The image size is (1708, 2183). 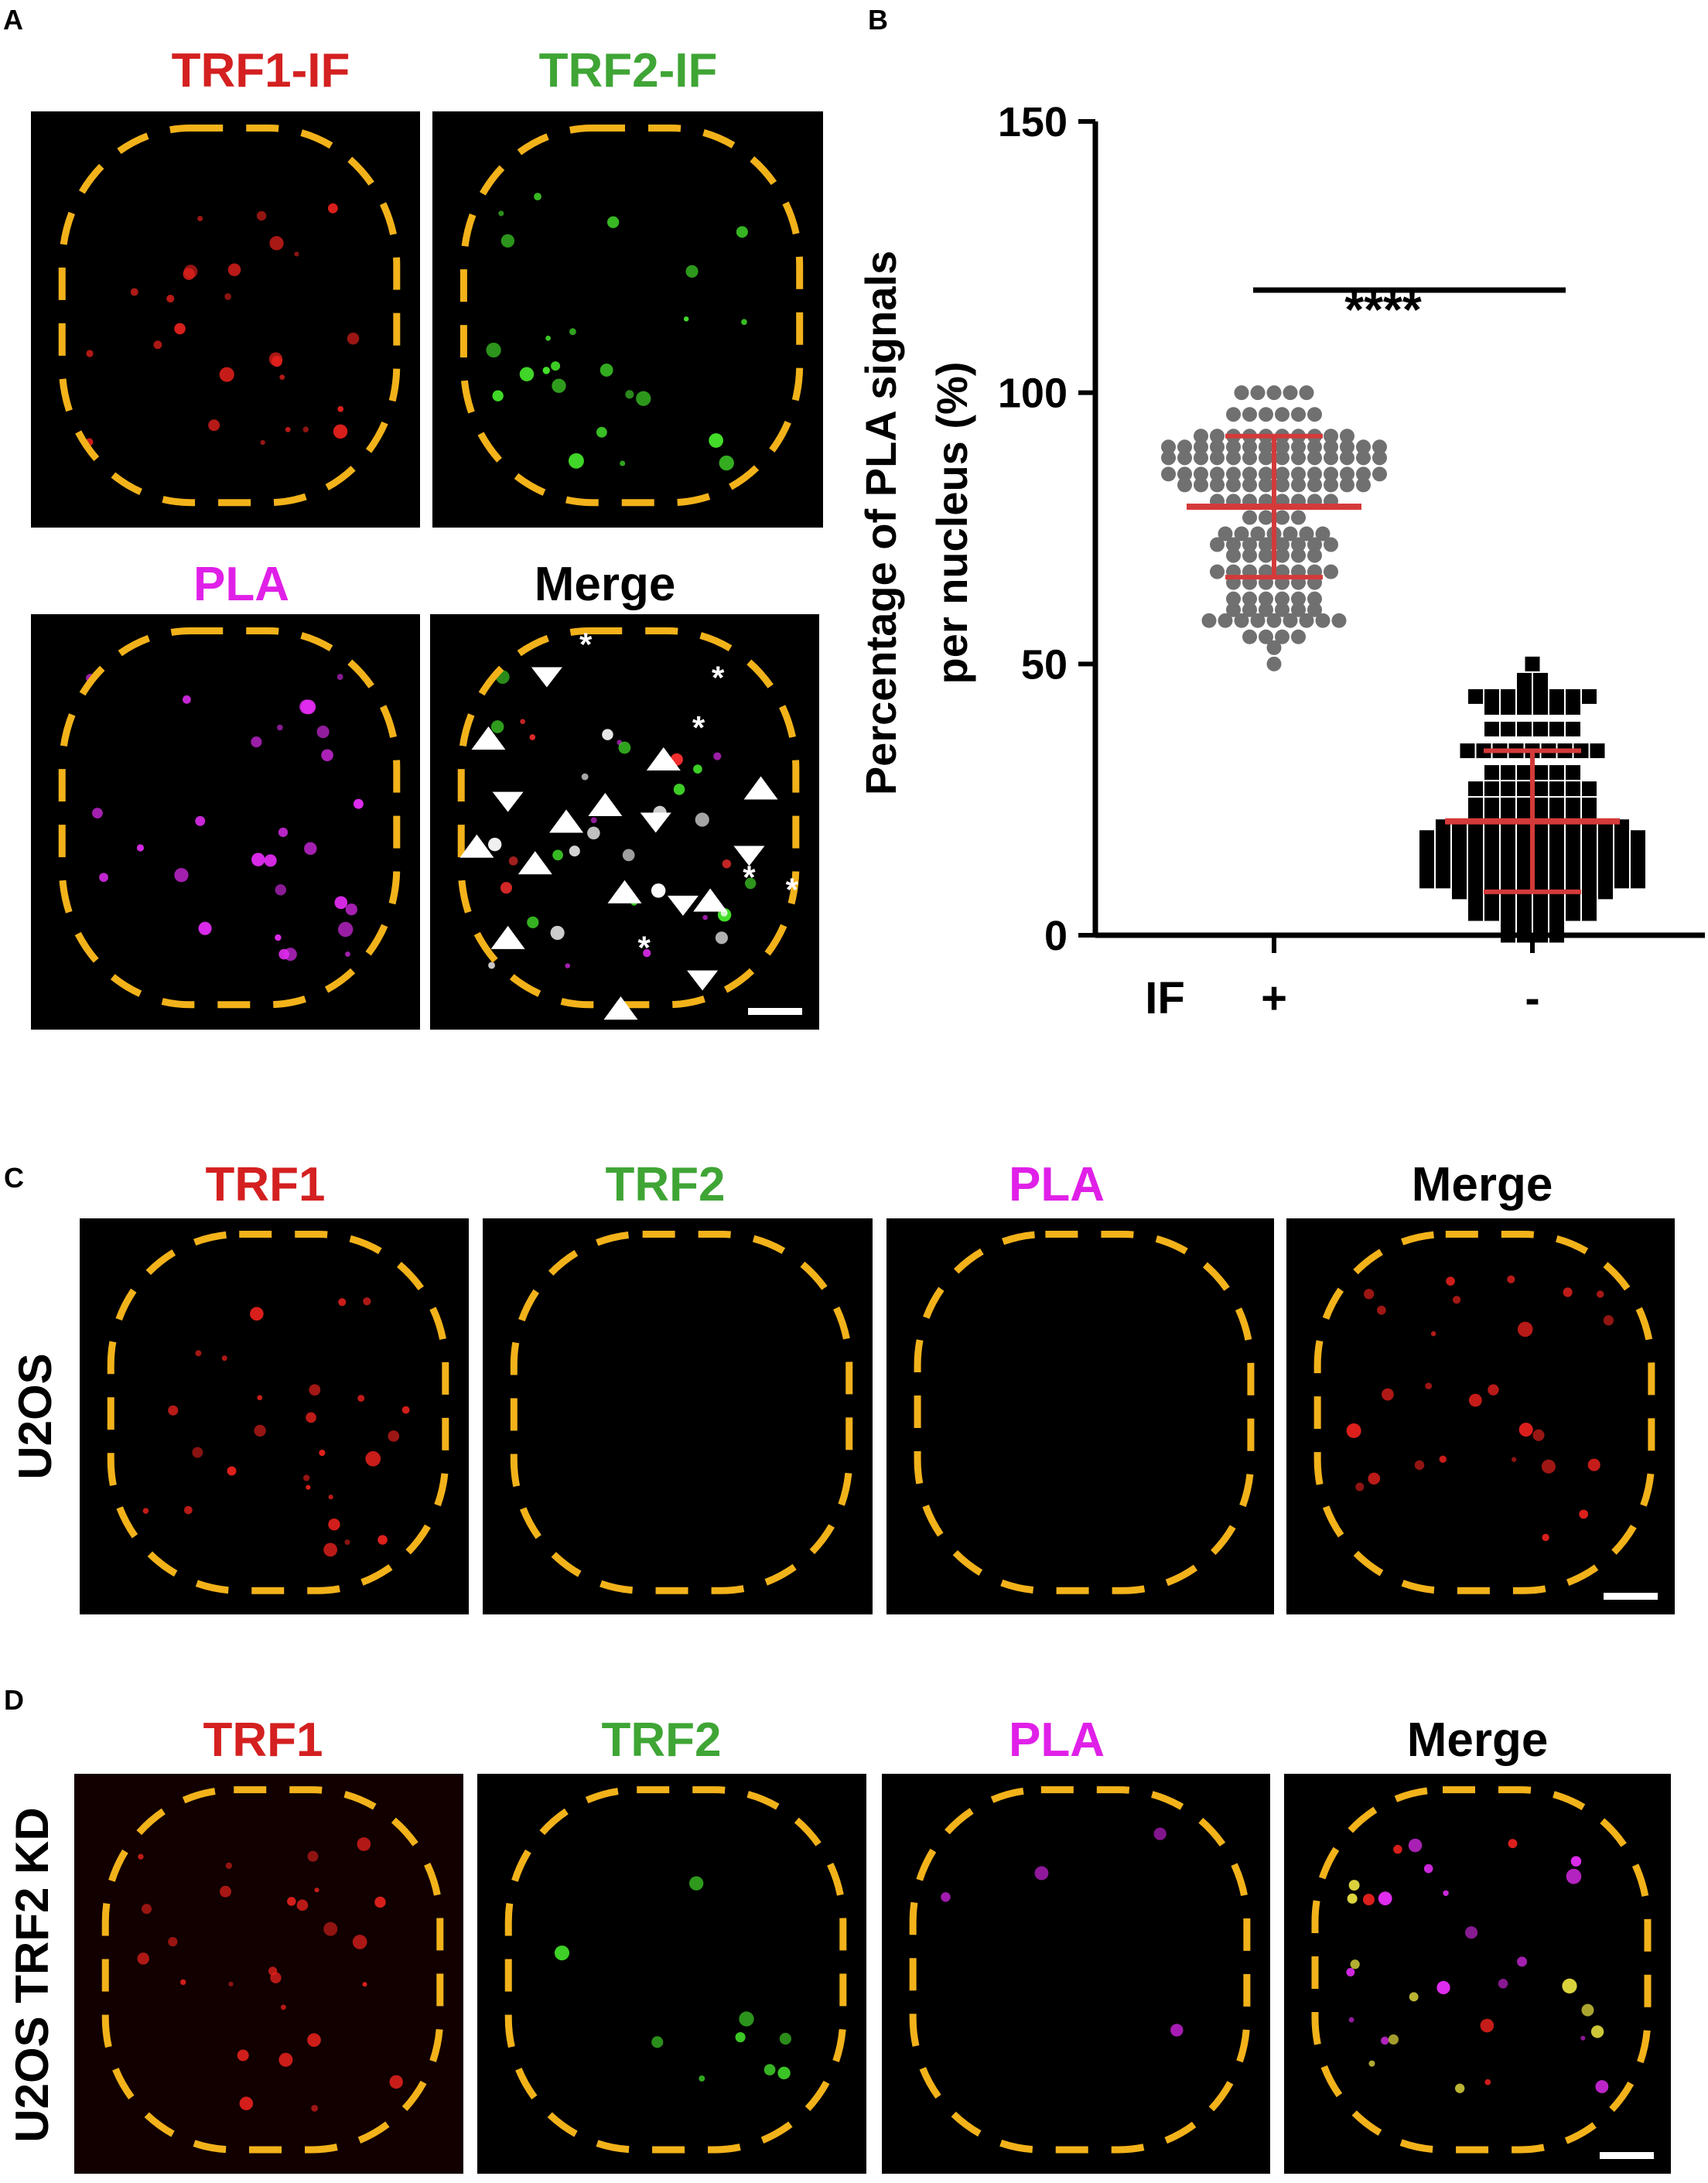 What do you see at coordinates (1631, 1597) in the screenshot?
I see `scale-bar` at bounding box center [1631, 1597].